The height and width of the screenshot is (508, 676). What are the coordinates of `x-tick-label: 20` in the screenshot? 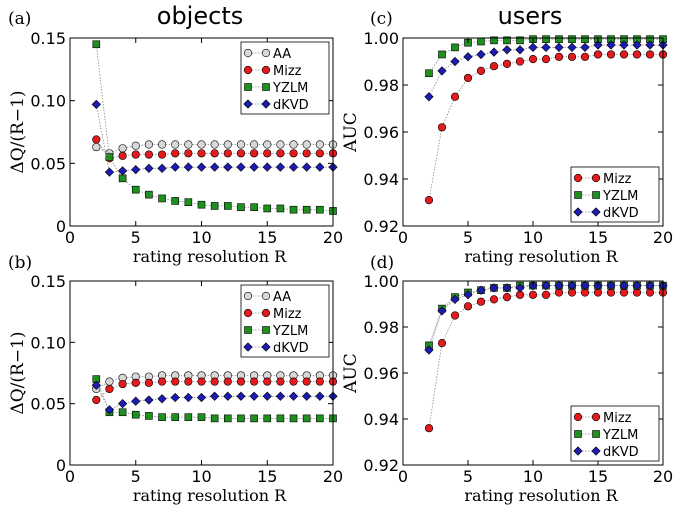 It's located at (663, 237).